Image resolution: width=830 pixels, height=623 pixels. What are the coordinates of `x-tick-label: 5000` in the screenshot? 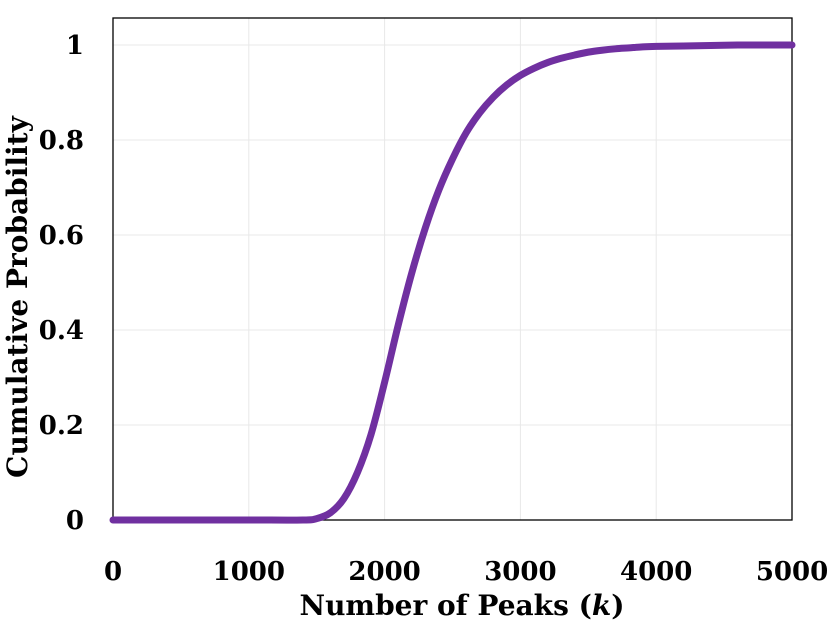 It's located at (792, 572).